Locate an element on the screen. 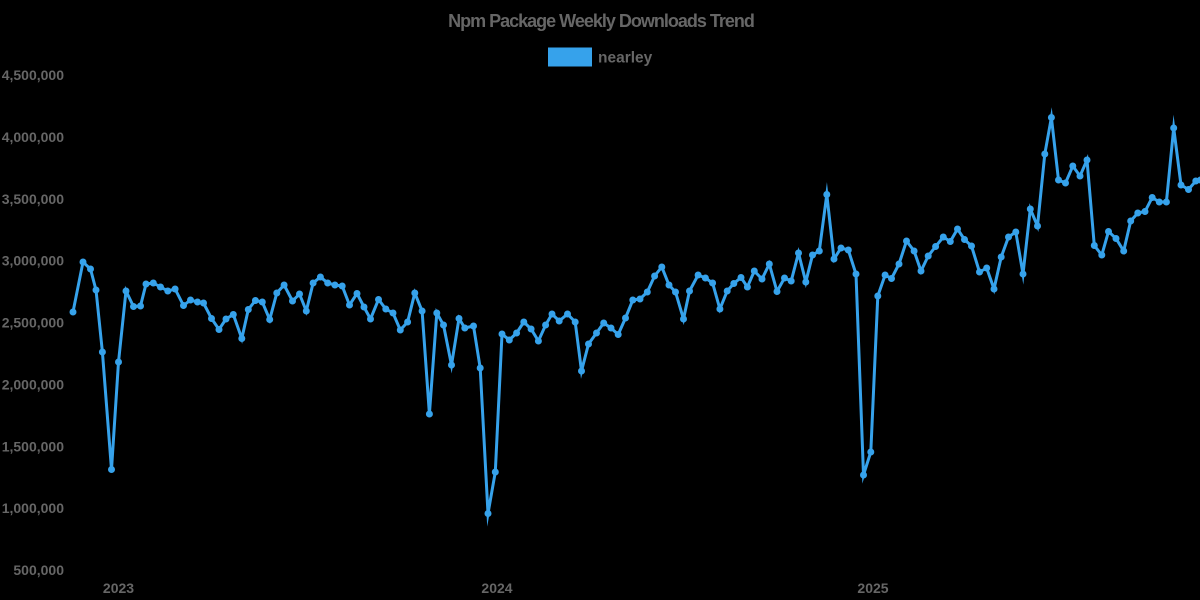 The image size is (1200, 600). svg-text: 2024 is located at coordinates (496, 588).